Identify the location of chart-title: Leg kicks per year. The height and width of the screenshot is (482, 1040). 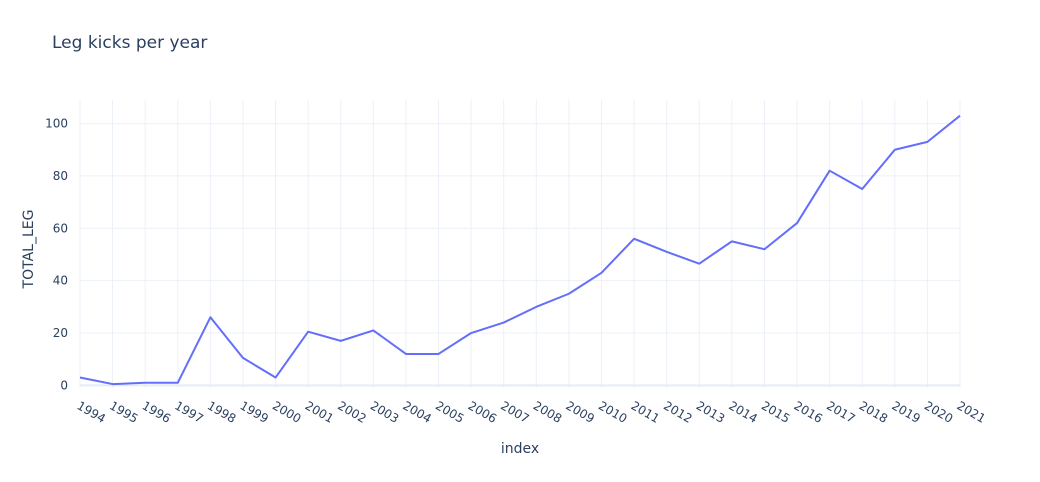
(130, 43).